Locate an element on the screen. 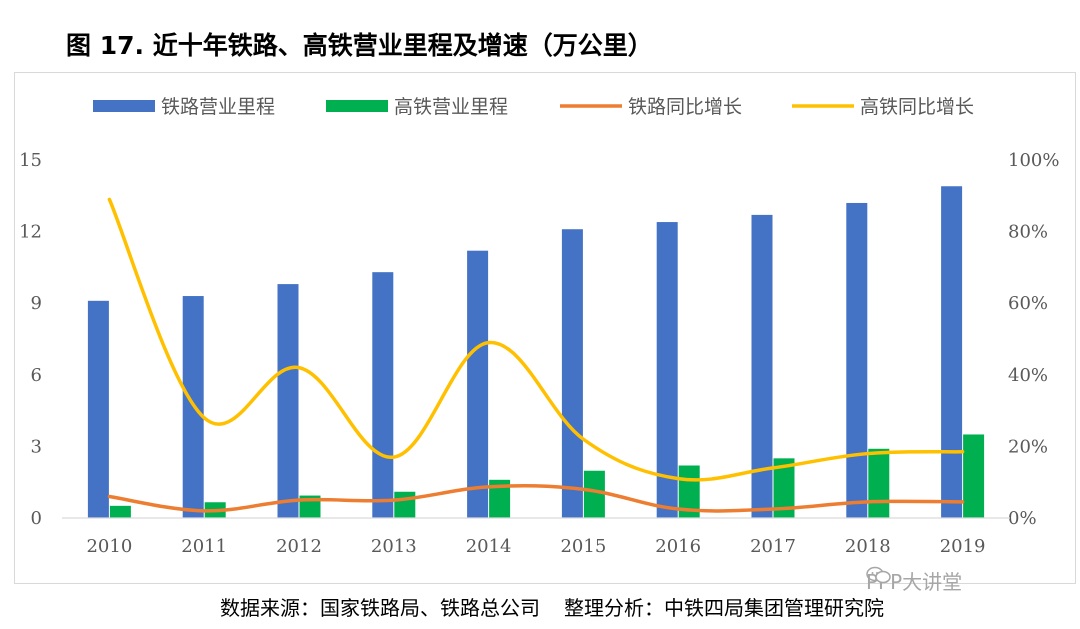 The image size is (1080, 629). line-railway-growth is located at coordinates (536, 498).